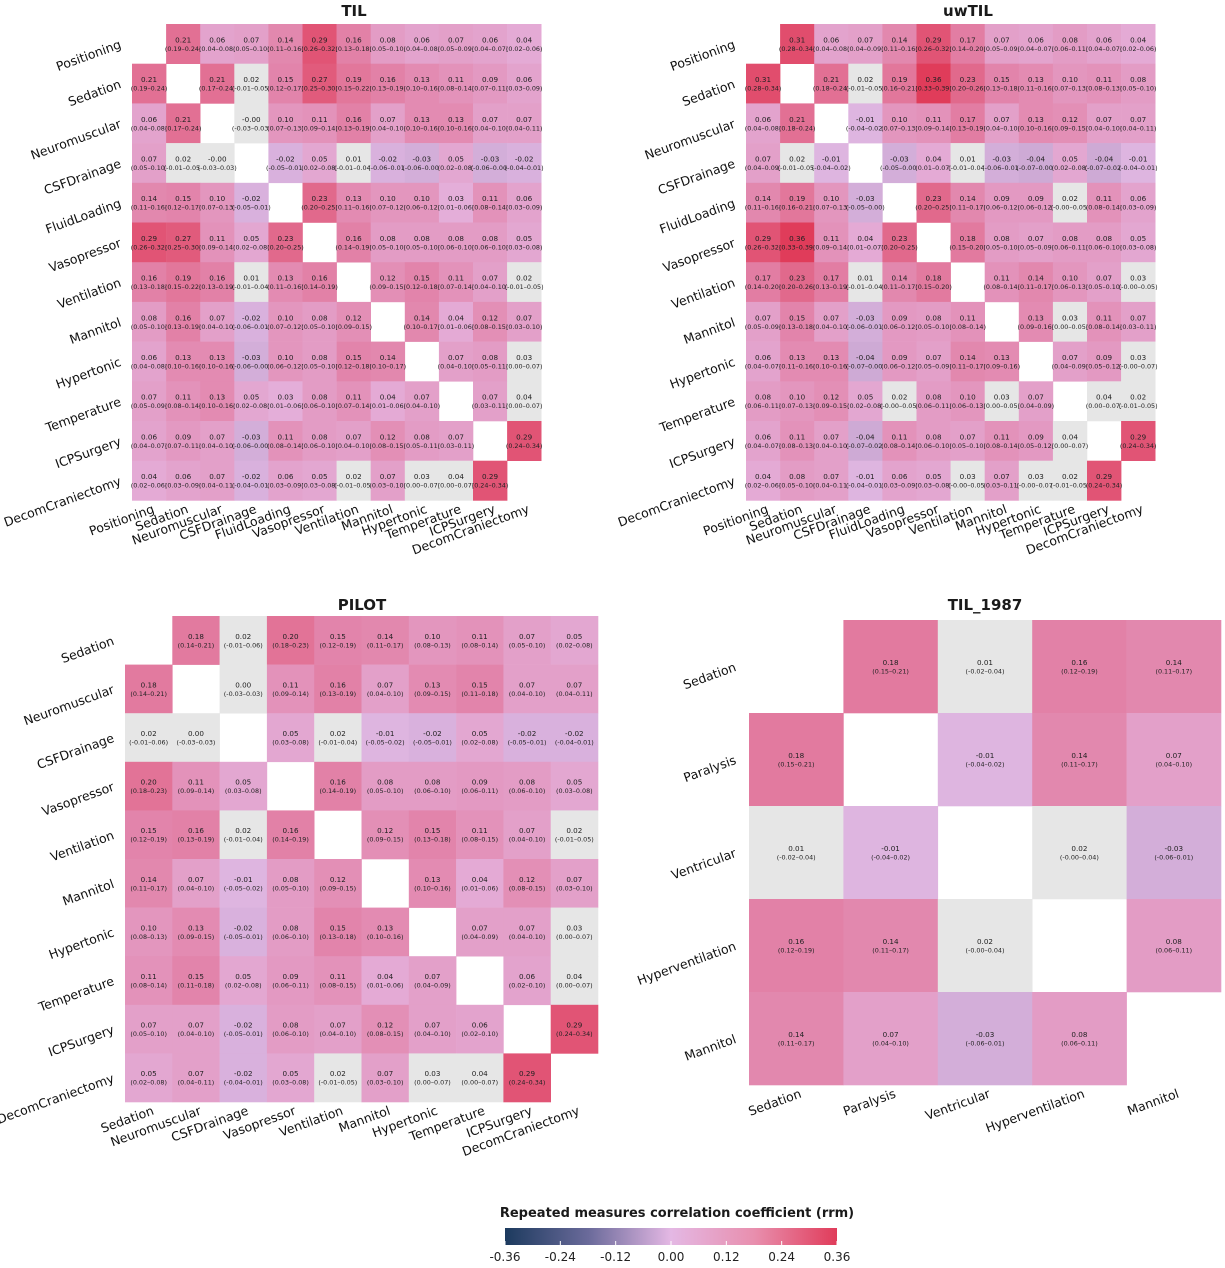  I want to click on cell-ci-label: (0.11–0.16), so click(285, 49).